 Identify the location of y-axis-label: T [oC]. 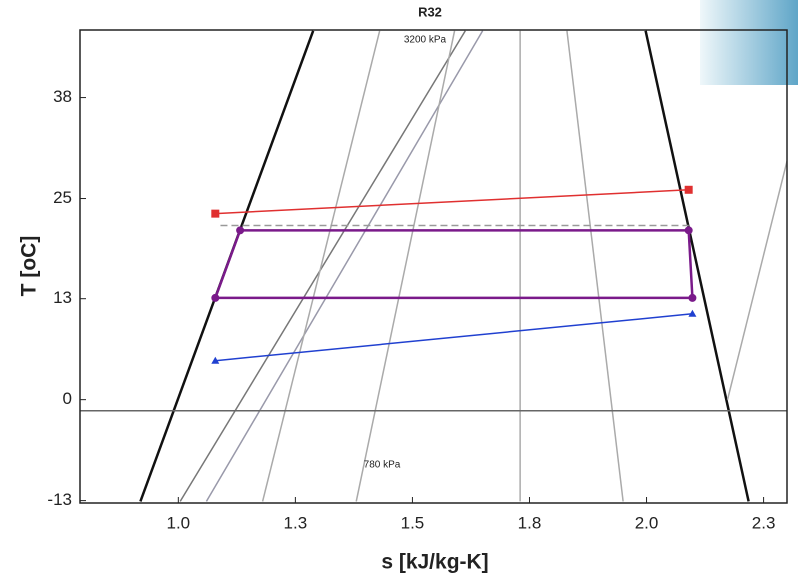
(29, 266).